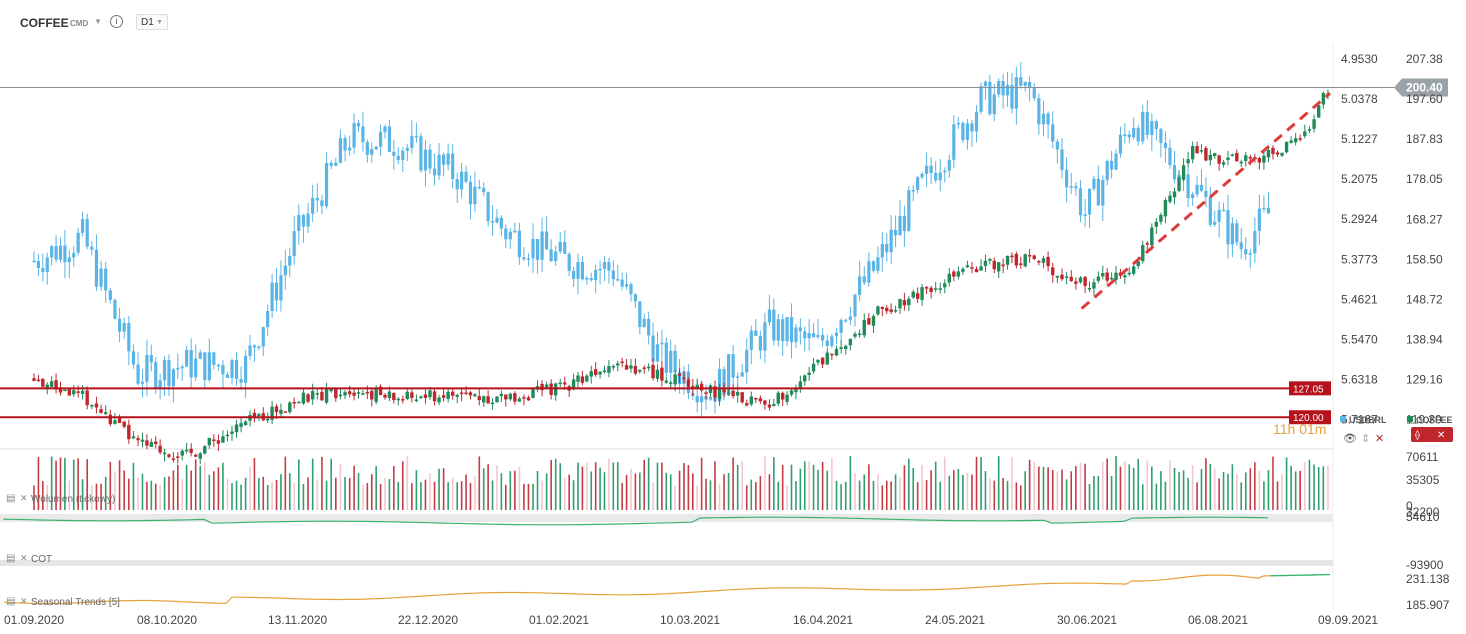 Image resolution: width=1466 pixels, height=634 pixels. I want to click on seasonal-tick-label: 231.138, so click(1428, 579).